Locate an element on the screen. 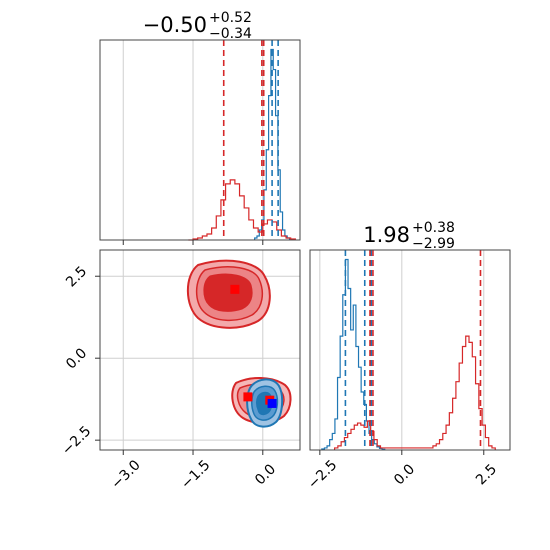 This screenshot has width=550, height=550. top-left-ticks is located at coordinates (193, 242).